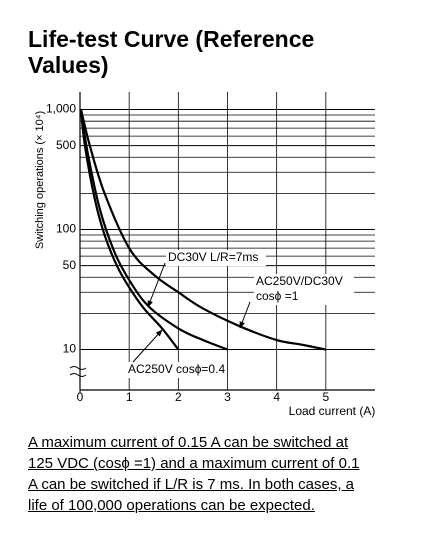  I want to click on annotation: DC30V L/R=7ms, so click(213, 257).